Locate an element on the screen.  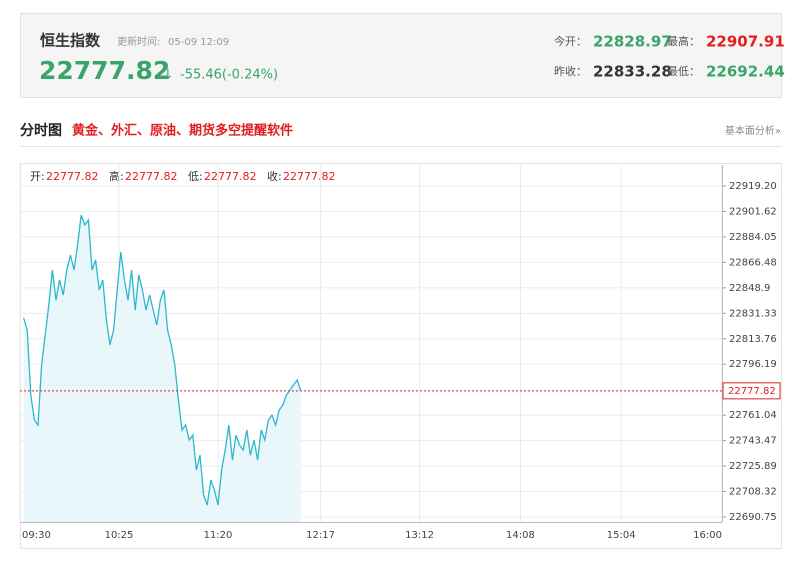
y-tick-label: 22725.89 is located at coordinates (753, 466).